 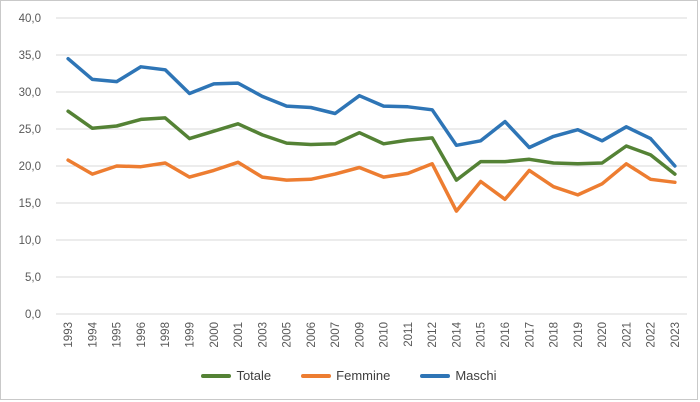 I want to click on chart-legend: Totale Femmine Maschi, so click(x=349, y=375).